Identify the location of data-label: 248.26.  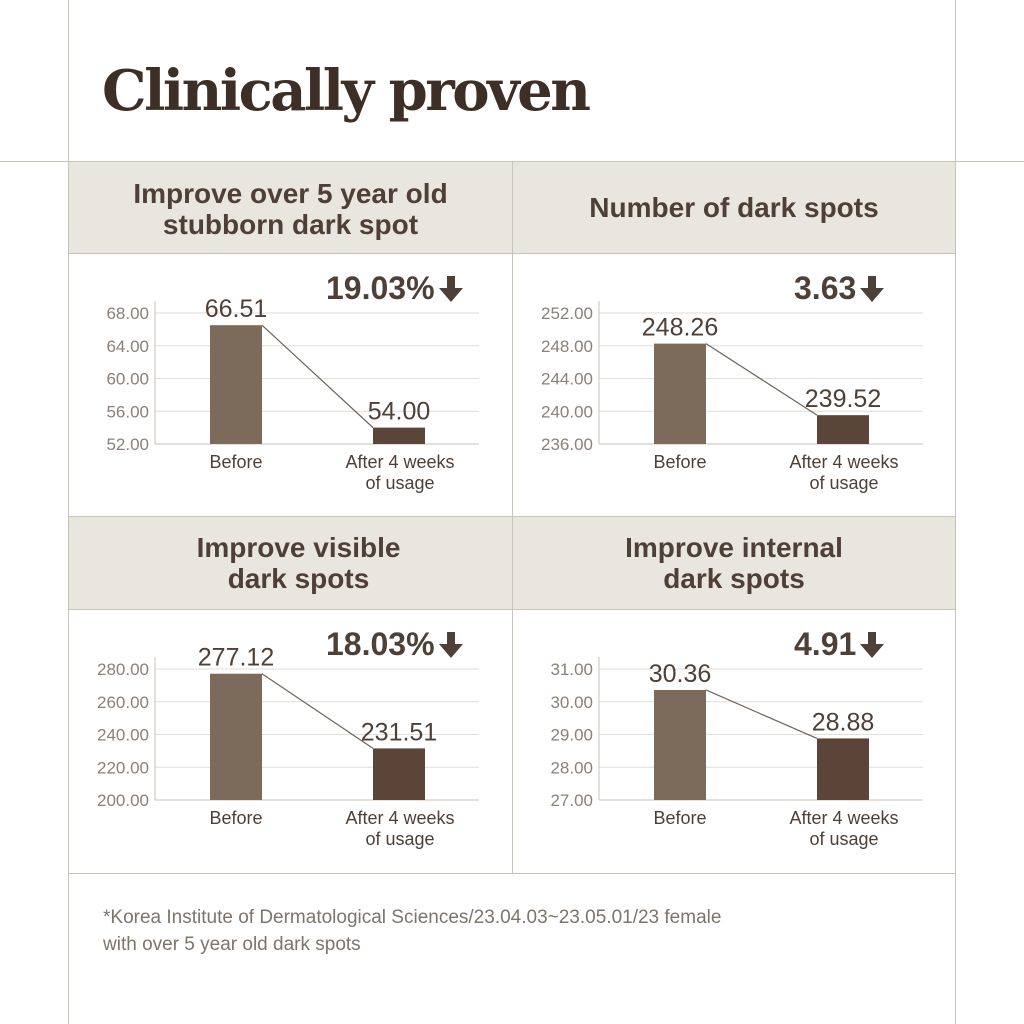
(680, 328).